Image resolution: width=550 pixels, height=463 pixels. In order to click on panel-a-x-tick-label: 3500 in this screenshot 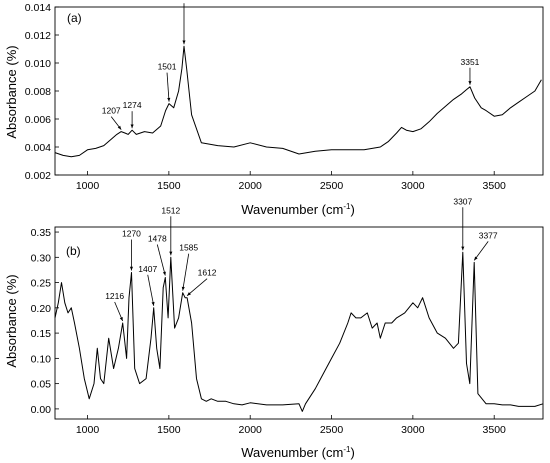, I will do `click(495, 186)`.